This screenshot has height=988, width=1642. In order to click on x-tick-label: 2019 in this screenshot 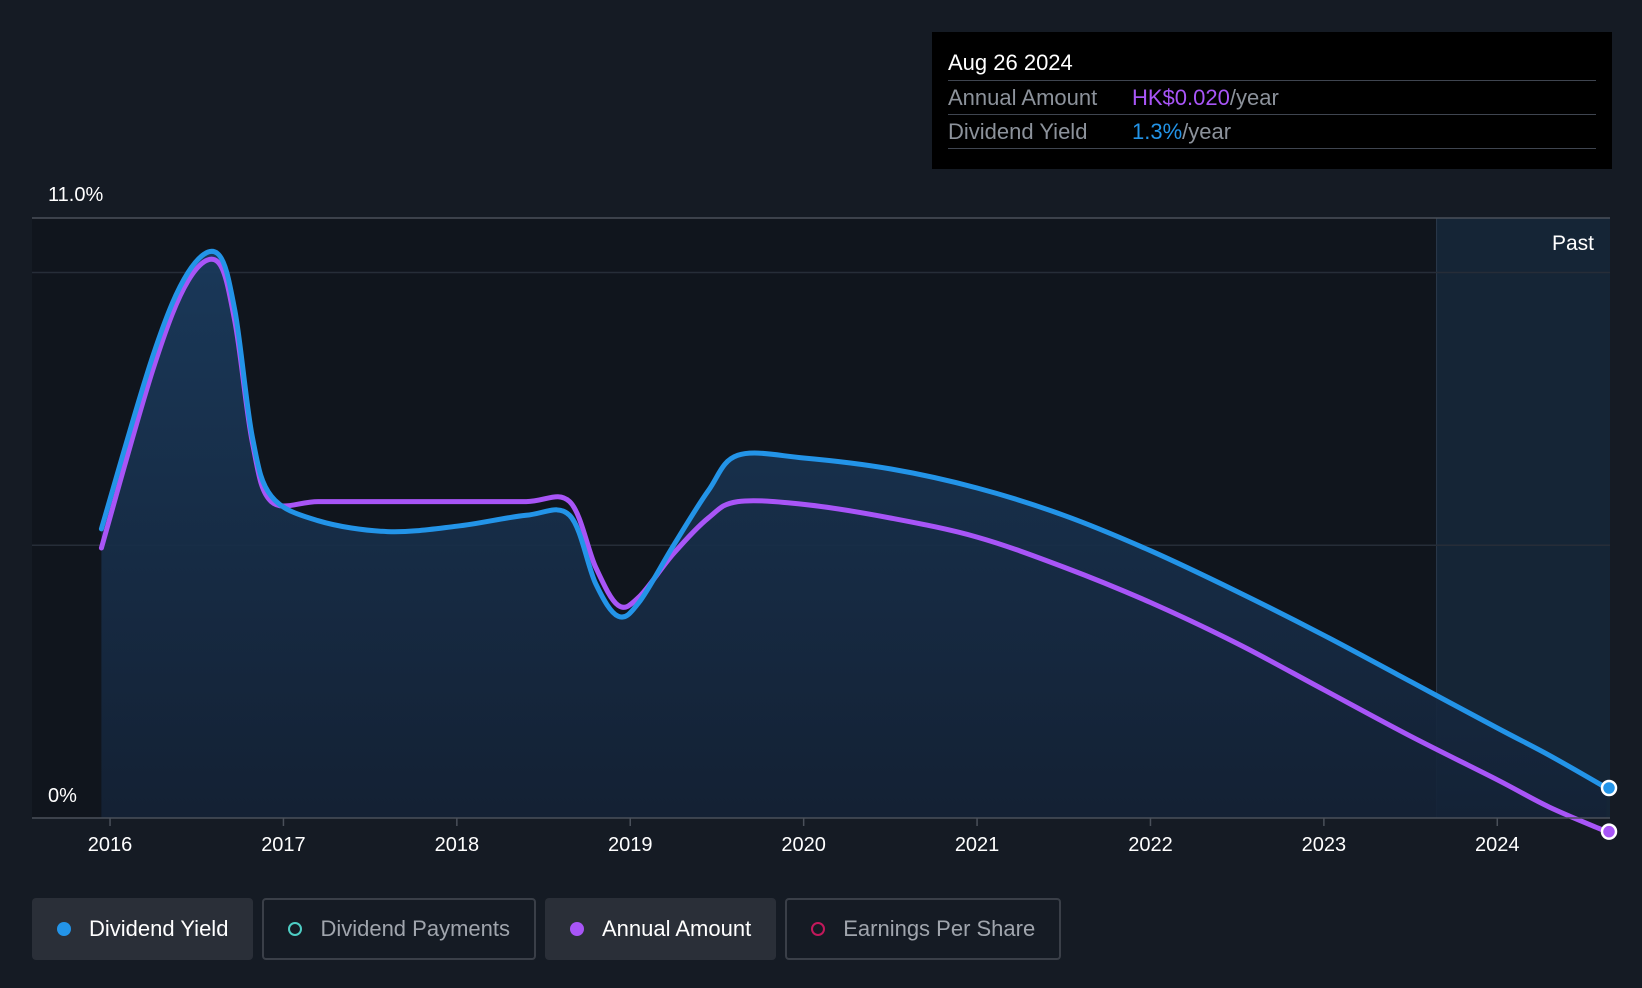, I will do `click(630, 845)`.